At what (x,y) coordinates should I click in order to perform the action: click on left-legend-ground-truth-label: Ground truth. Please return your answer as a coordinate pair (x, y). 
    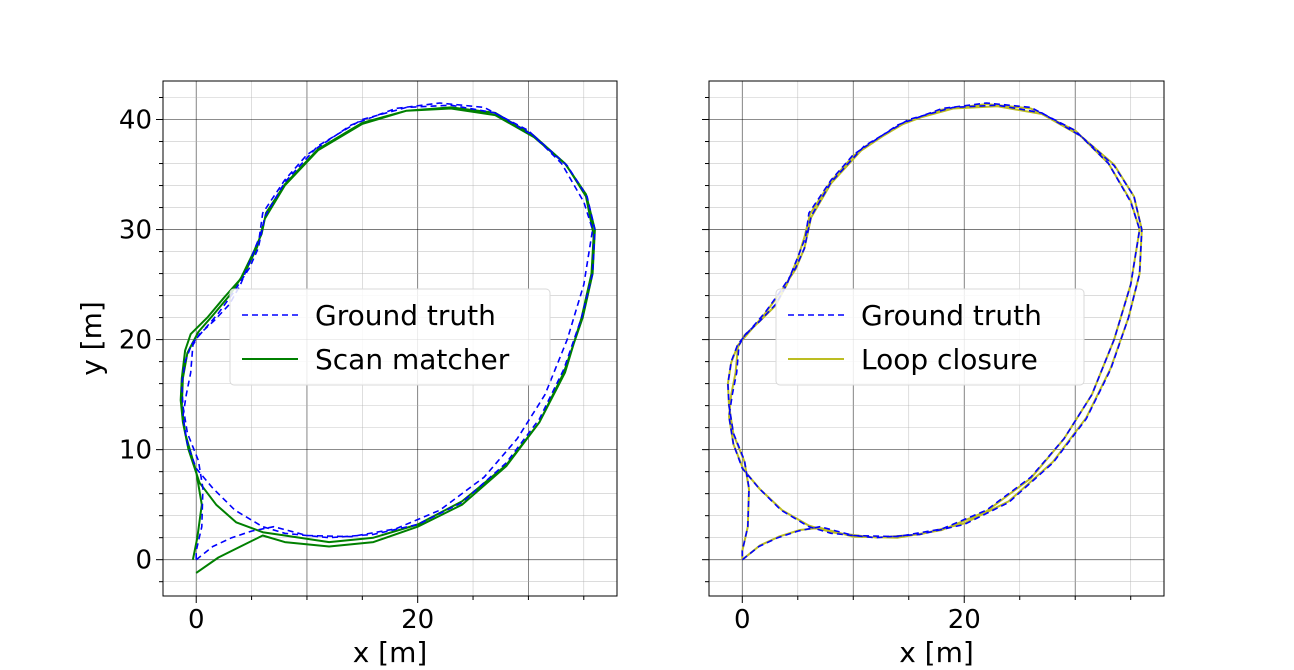
    Looking at the image, I should click on (405, 315).